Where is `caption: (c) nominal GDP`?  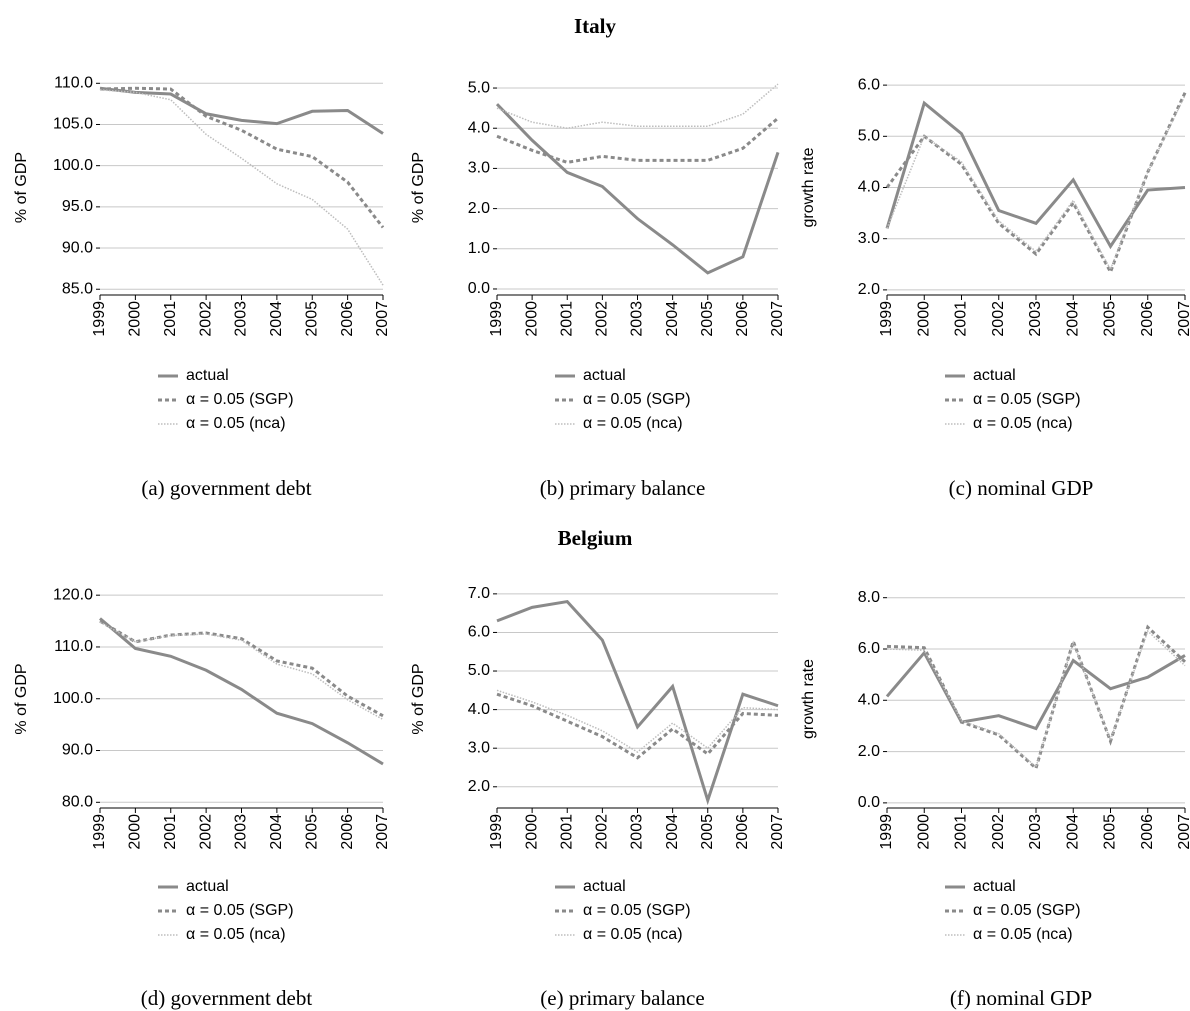
caption: (c) nominal GDP is located at coordinates (1021, 488).